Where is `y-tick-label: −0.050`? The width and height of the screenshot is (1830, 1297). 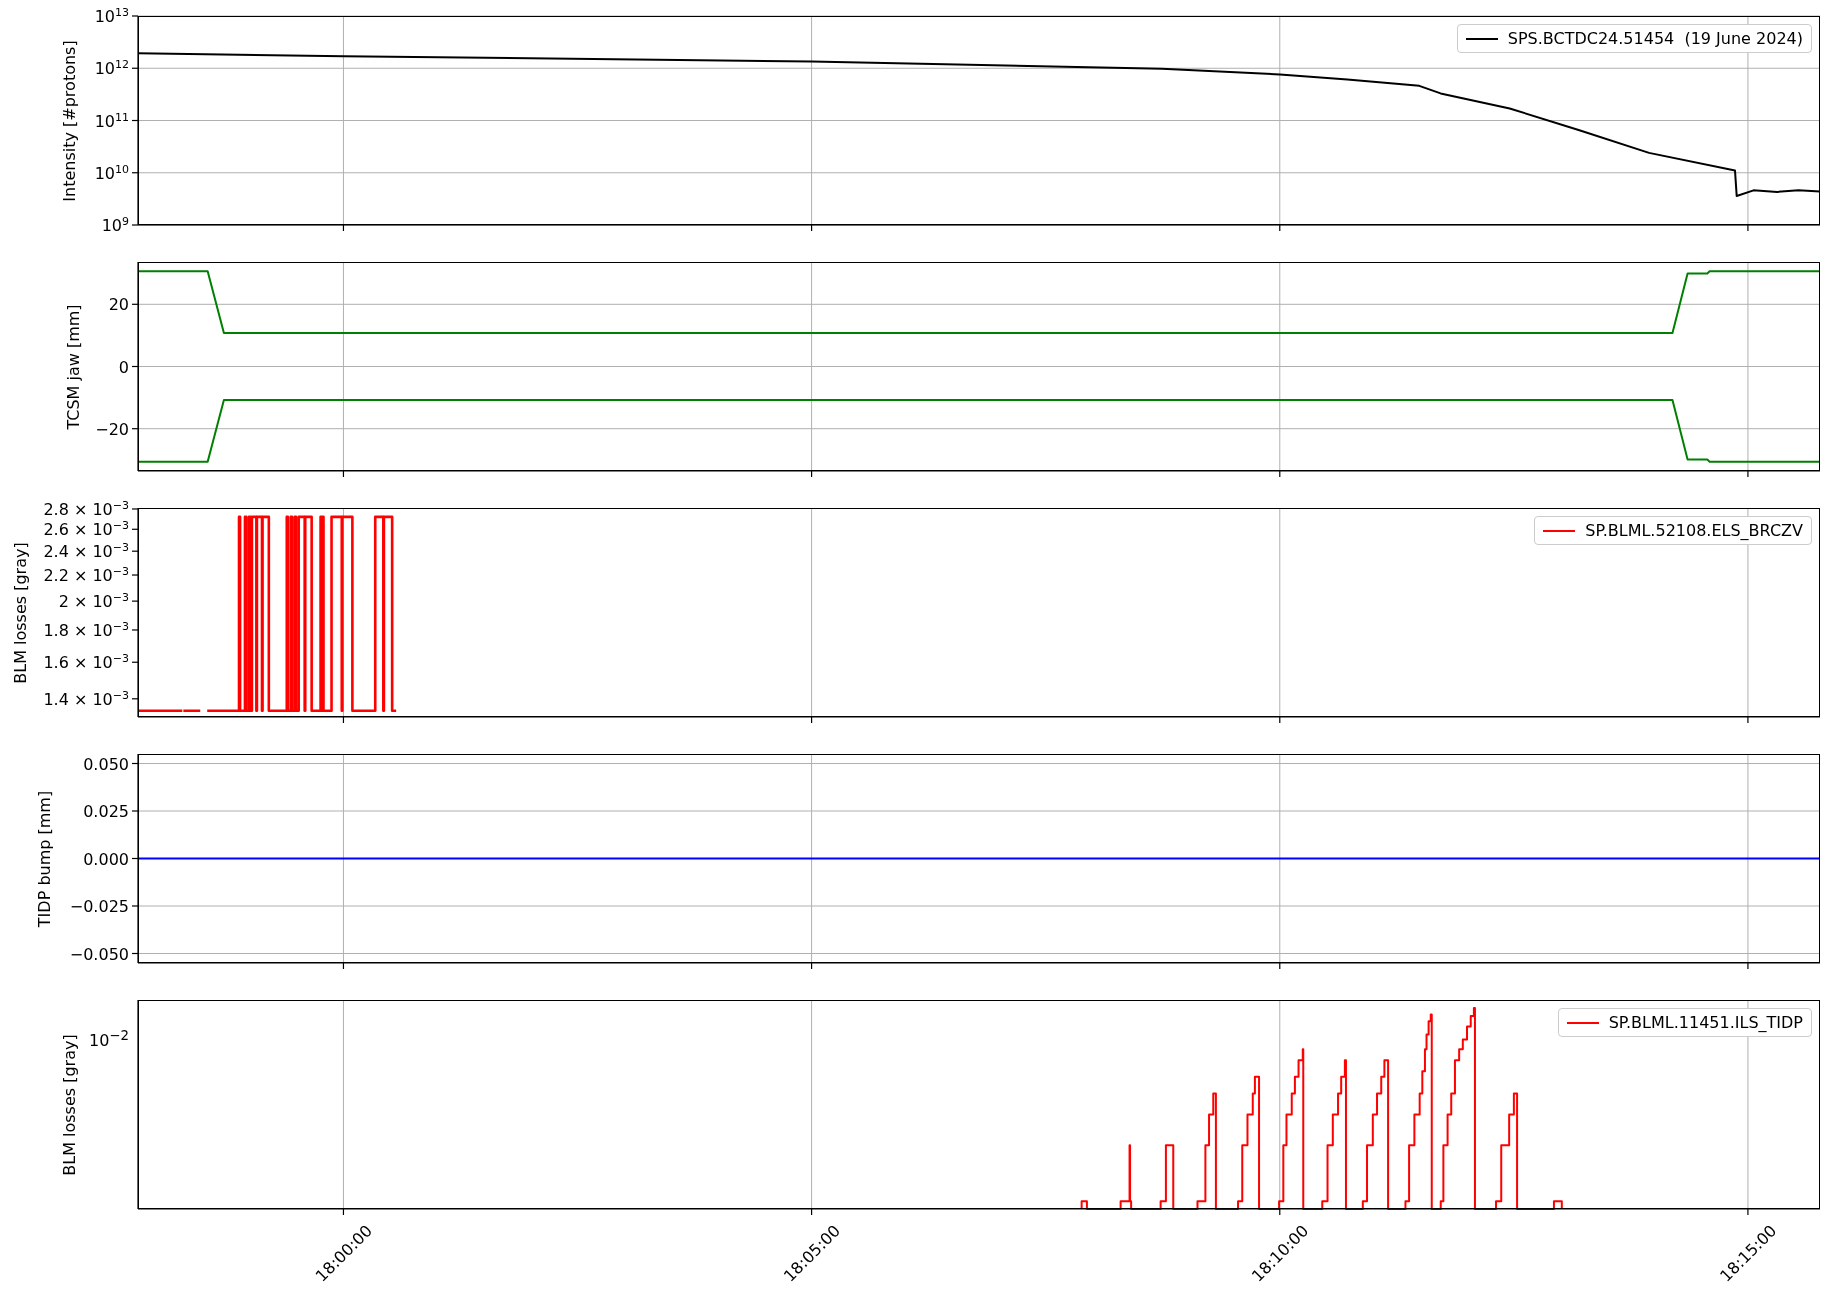 y-tick-label: −0.050 is located at coordinates (99, 954).